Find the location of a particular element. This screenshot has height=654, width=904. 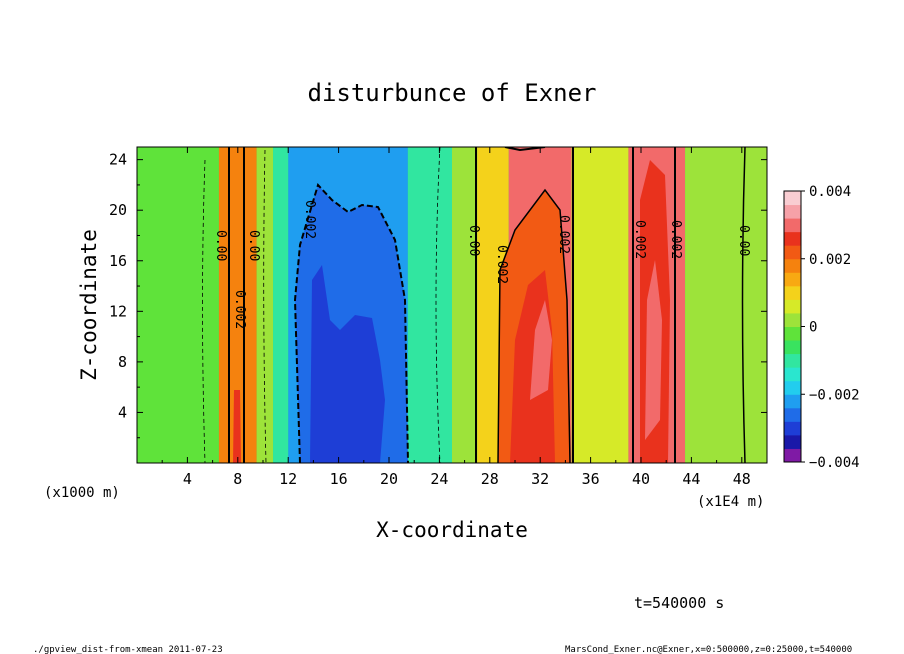

x-tick-label: 20 is located at coordinates (389, 479).